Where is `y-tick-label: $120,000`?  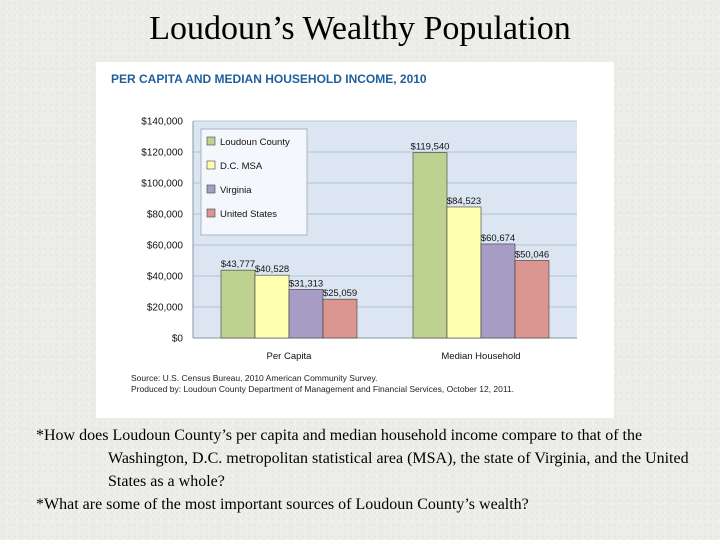 y-tick-label: $120,000 is located at coordinates (162, 153).